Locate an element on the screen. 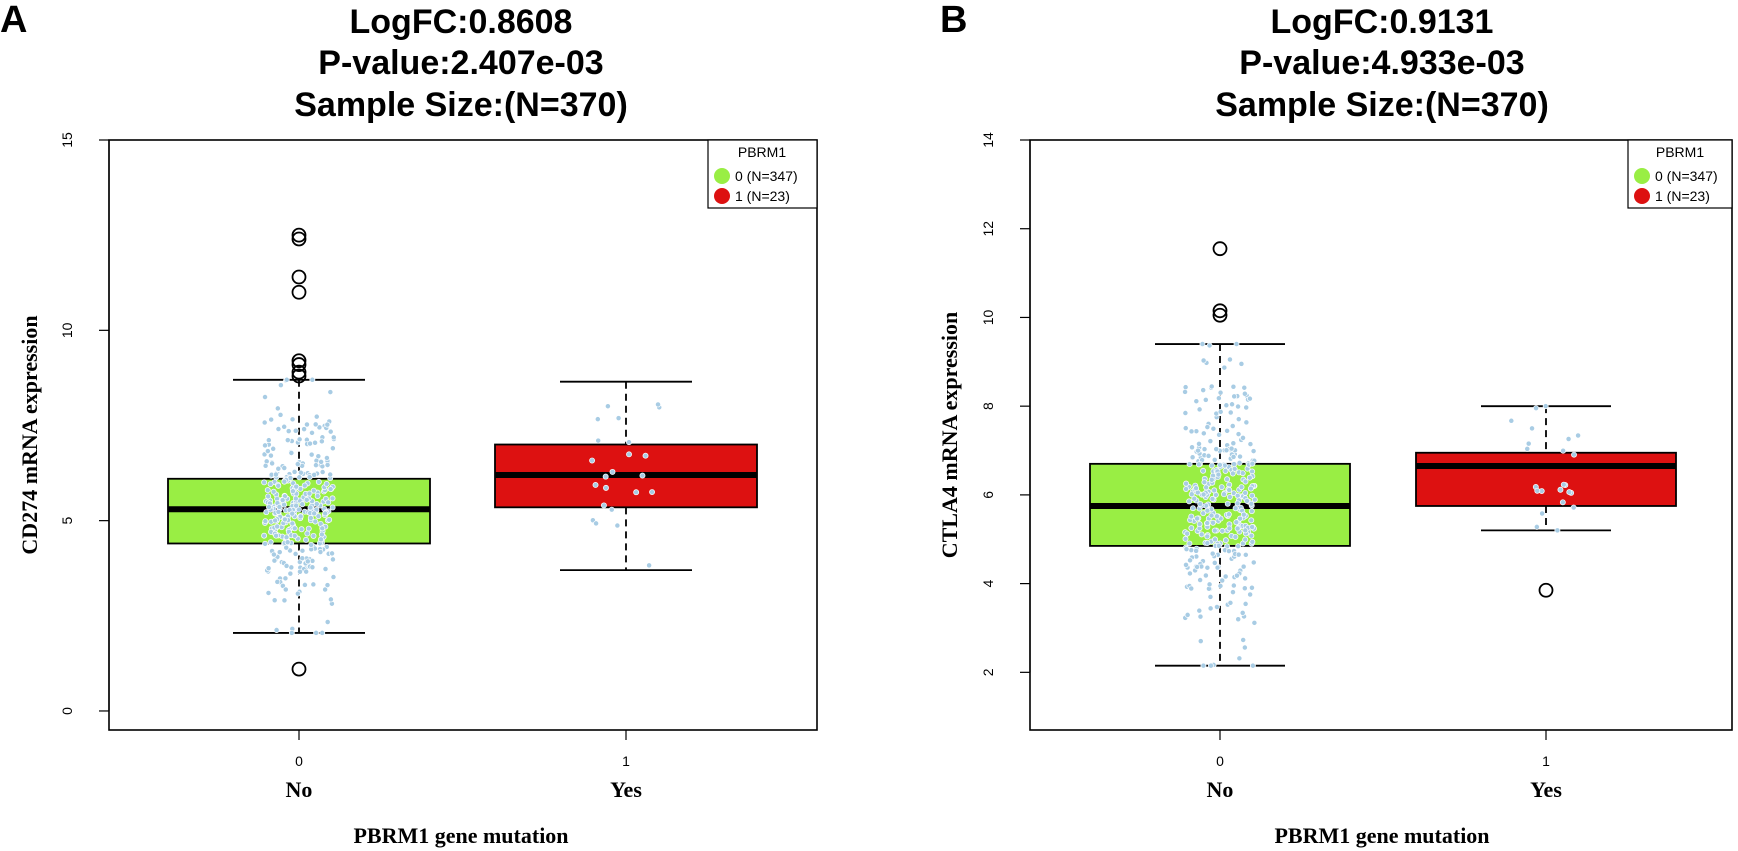 The image size is (1738, 851). legend-label-1: 1 (N=23) is located at coordinates (762, 196).